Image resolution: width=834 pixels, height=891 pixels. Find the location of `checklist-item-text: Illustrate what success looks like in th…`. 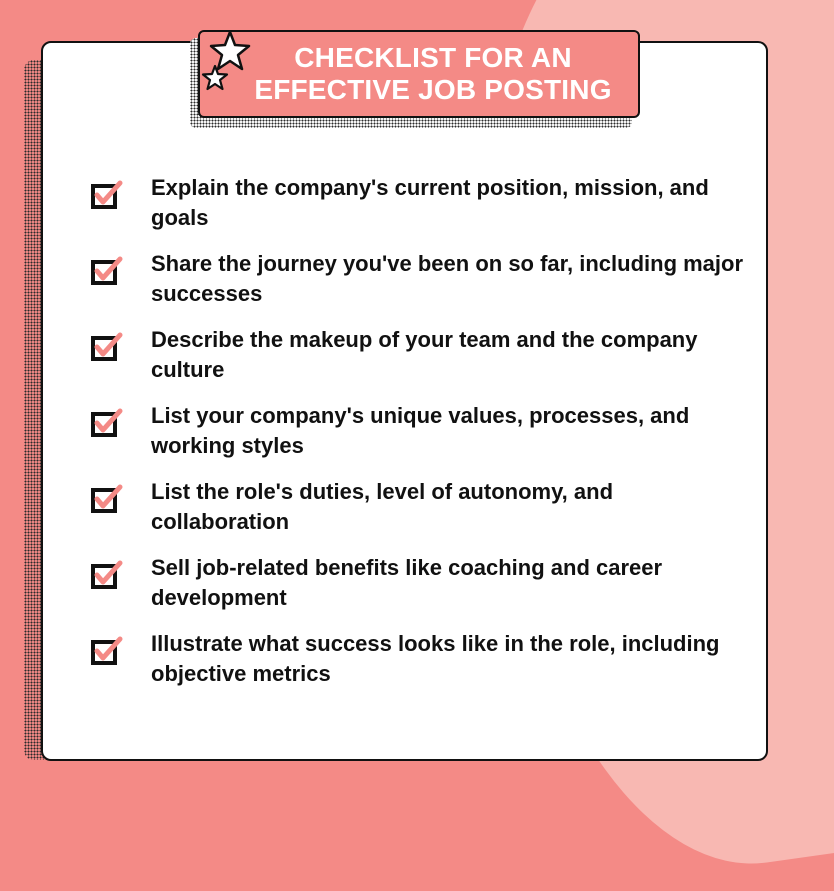

checklist-item-text: Illustrate what success looks like in th… is located at coordinates (435, 658).